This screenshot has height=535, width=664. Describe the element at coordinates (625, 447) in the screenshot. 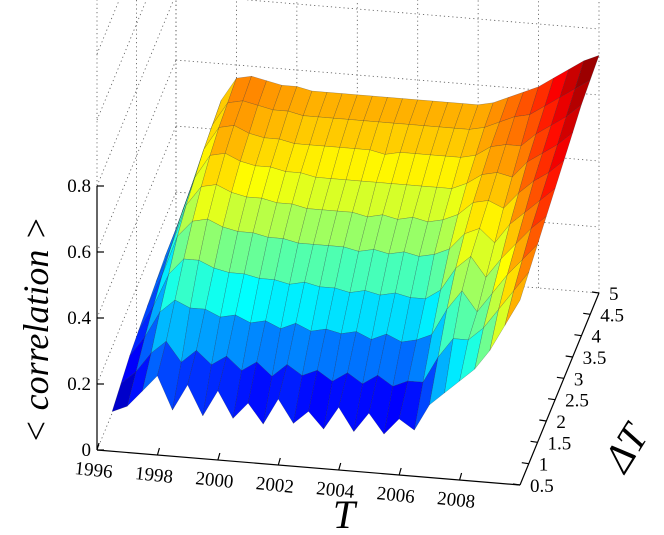

I see `y-axis-title: ΔT` at that location.